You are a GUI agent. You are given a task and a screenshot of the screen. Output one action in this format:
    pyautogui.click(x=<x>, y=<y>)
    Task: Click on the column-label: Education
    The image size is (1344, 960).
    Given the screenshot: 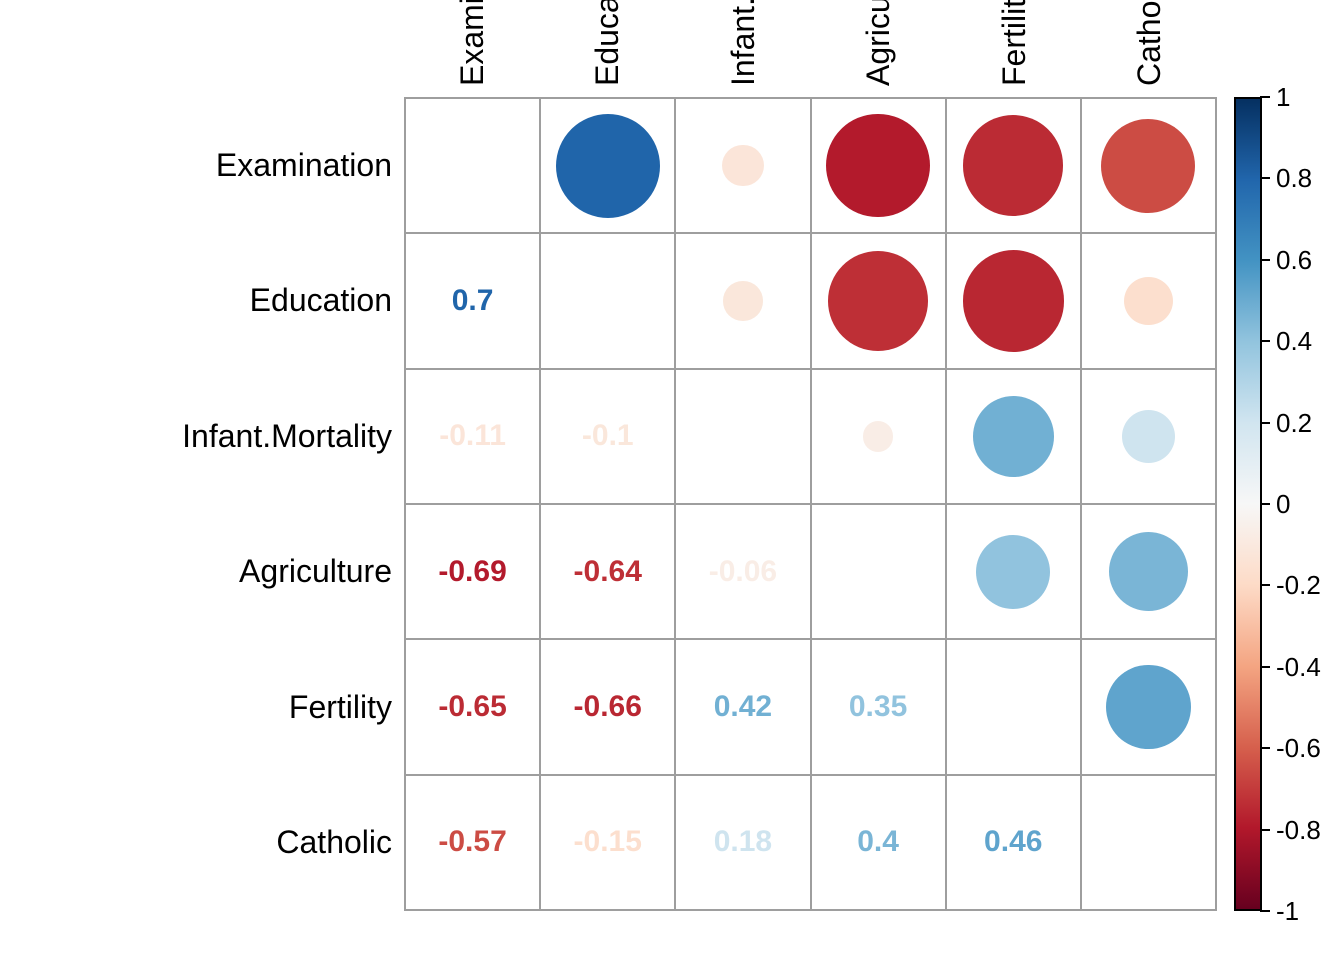 What is the action you would take?
    pyautogui.click(x=607, y=43)
    